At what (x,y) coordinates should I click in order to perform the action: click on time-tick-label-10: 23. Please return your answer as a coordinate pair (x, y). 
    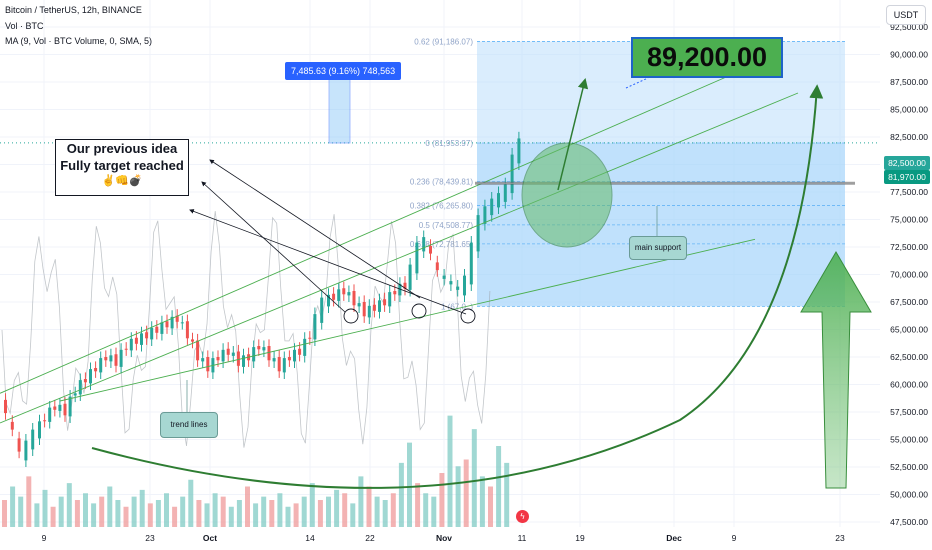
    Looking at the image, I should click on (840, 538).